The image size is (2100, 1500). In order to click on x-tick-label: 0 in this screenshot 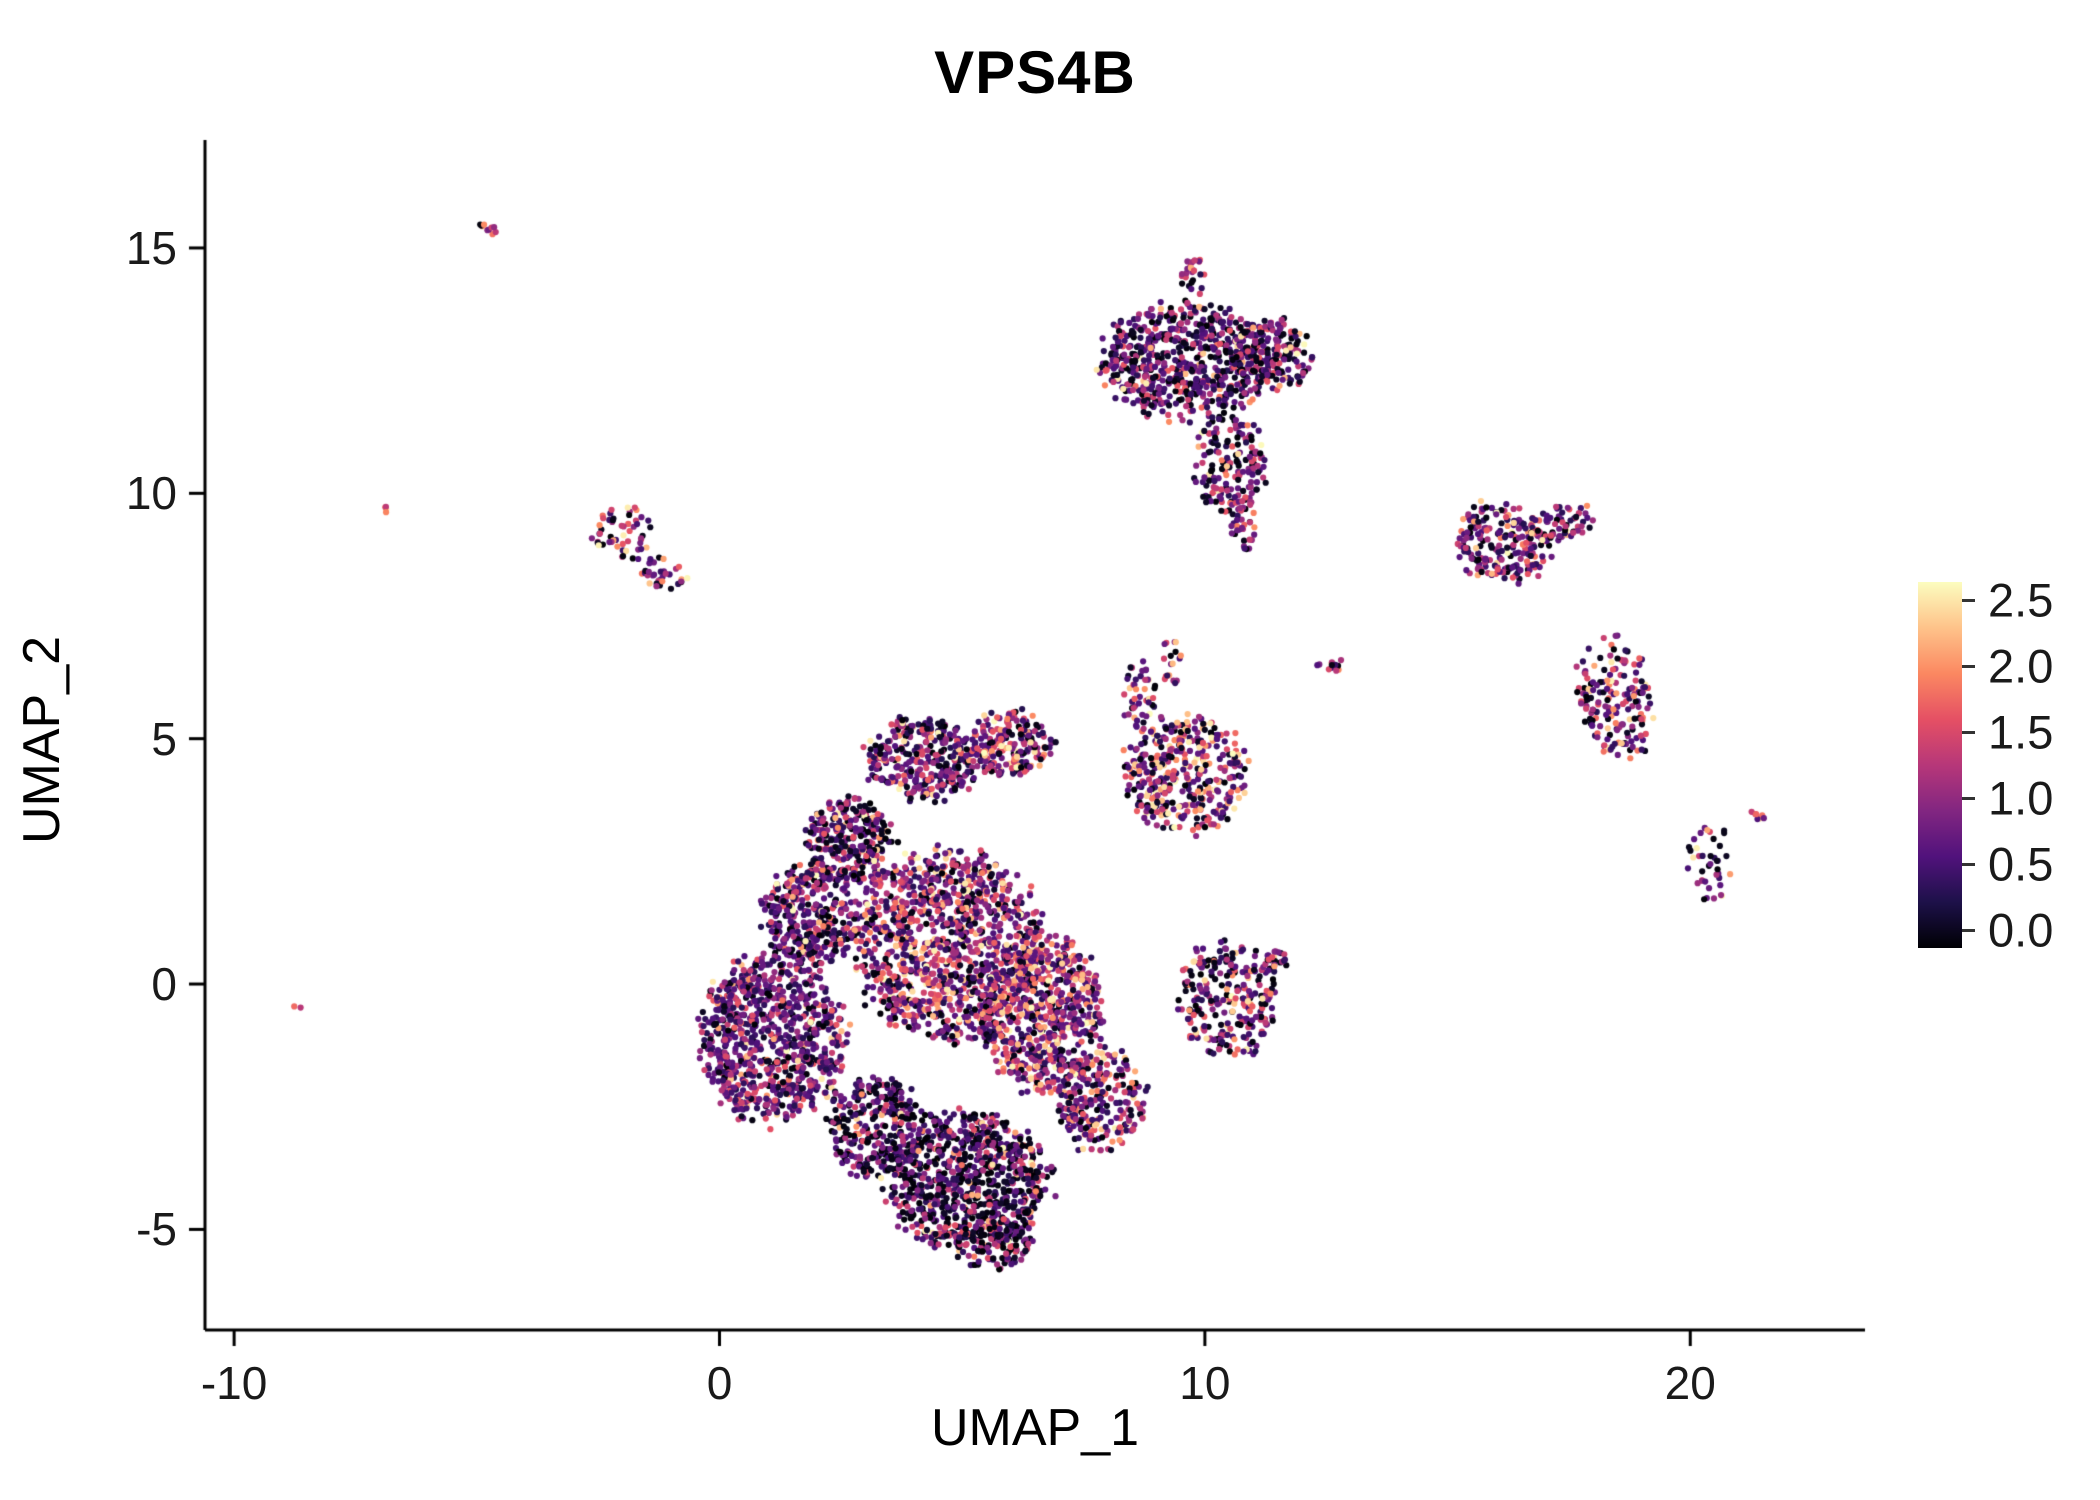, I will do `click(719, 1383)`.